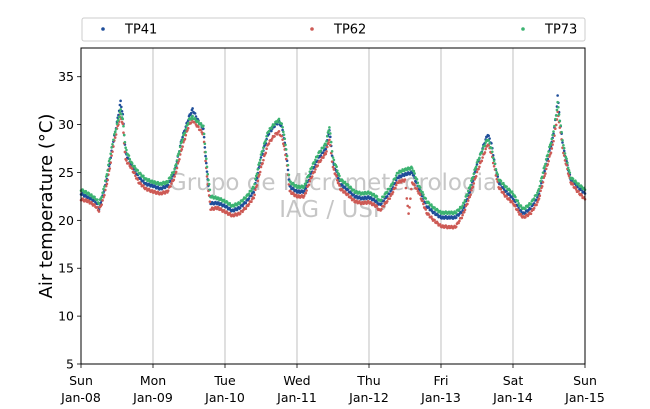 The width and height of the screenshot is (650, 409). I want to click on y-tick-label: 20, so click(66, 220).